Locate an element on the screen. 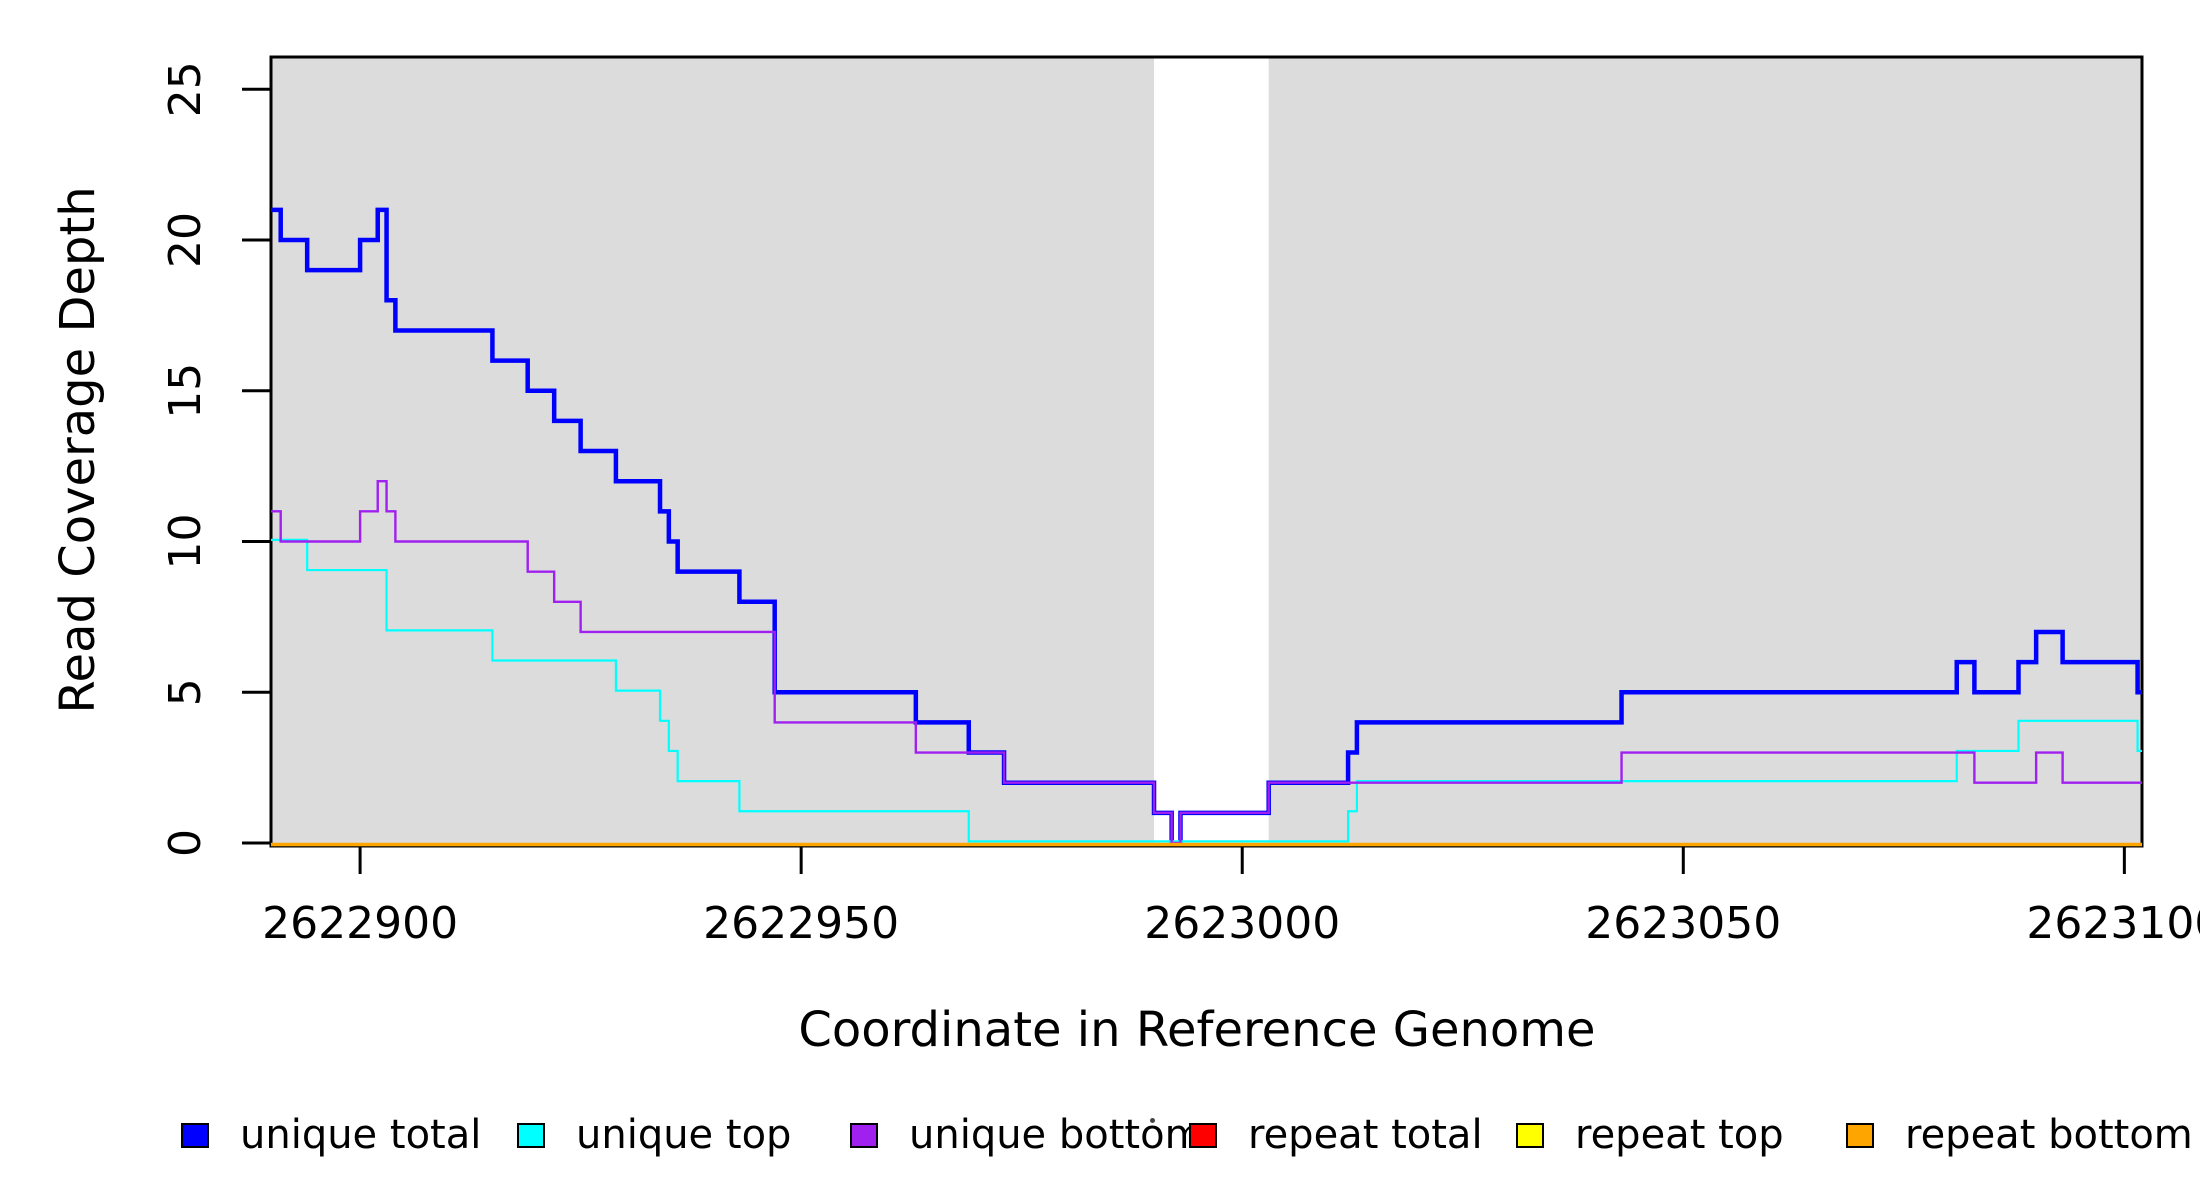  y-tick-label: 20 is located at coordinates (185, 240).